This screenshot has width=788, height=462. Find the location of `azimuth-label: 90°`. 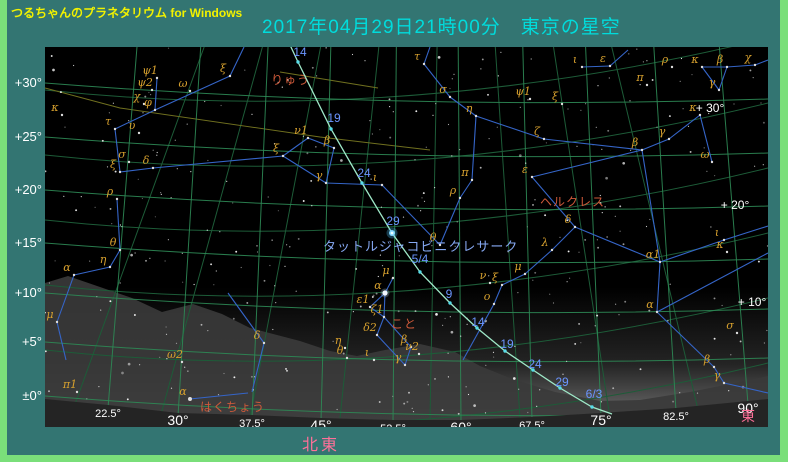

azimuth-label: 90° is located at coordinates (747, 408).